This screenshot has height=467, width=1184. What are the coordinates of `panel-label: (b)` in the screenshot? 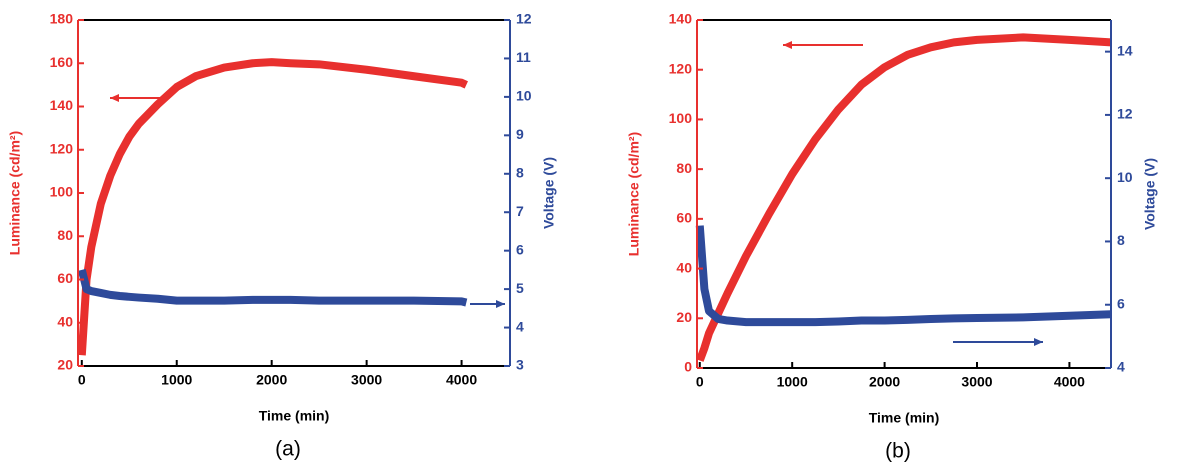 It's located at (898, 451).